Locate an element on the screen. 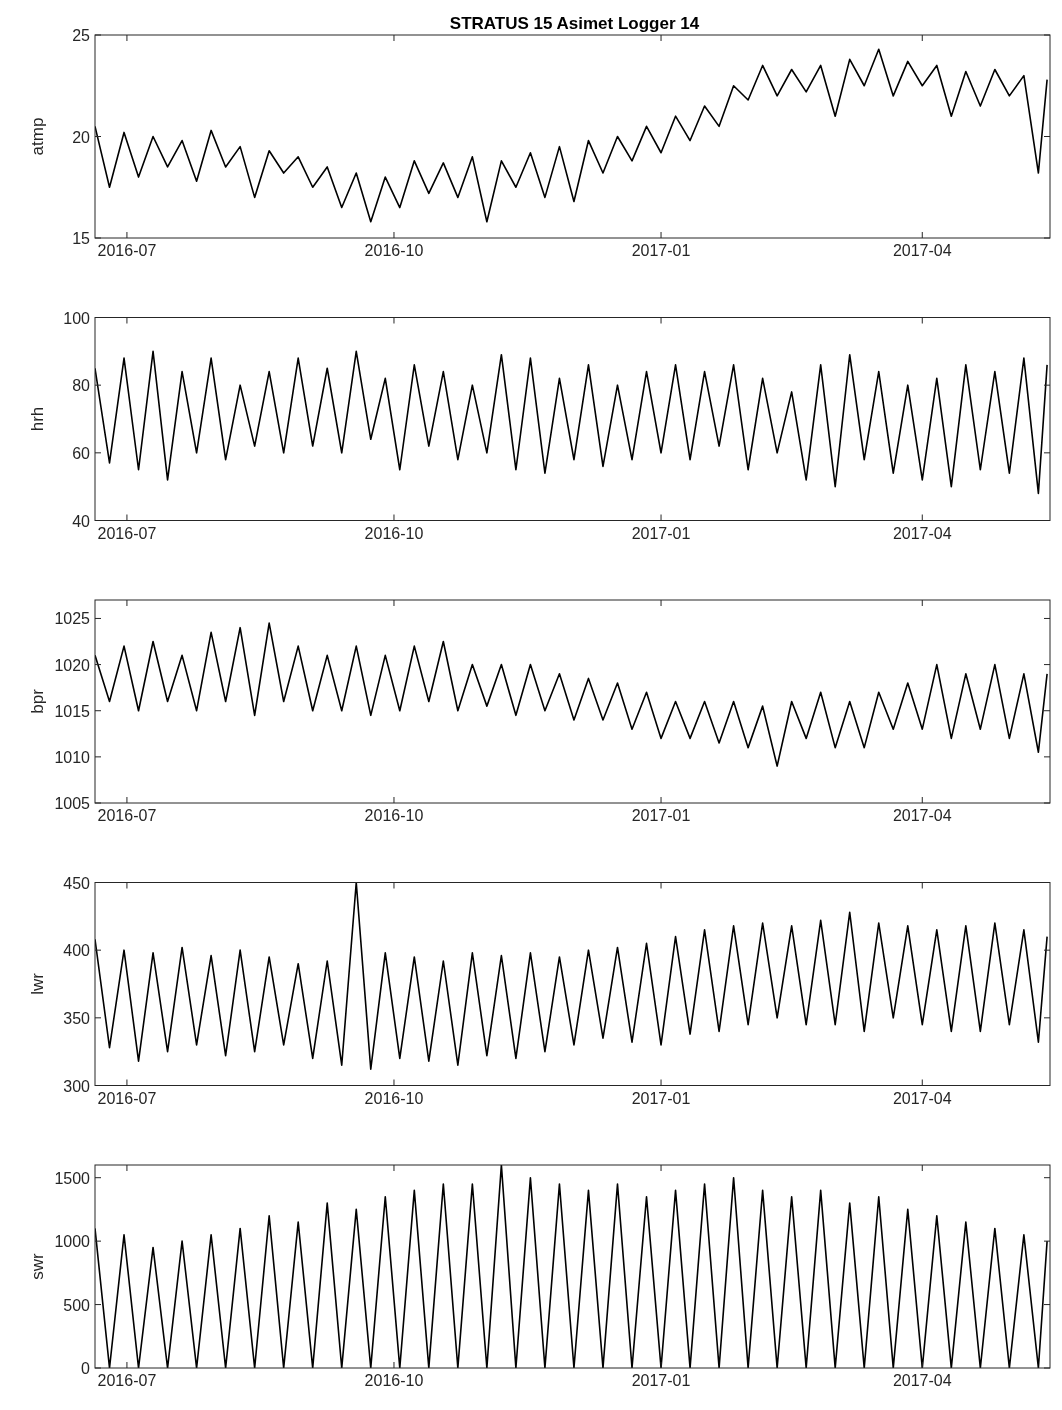 The image size is (1062, 1410). y-tick-label: 400 is located at coordinates (77, 951).